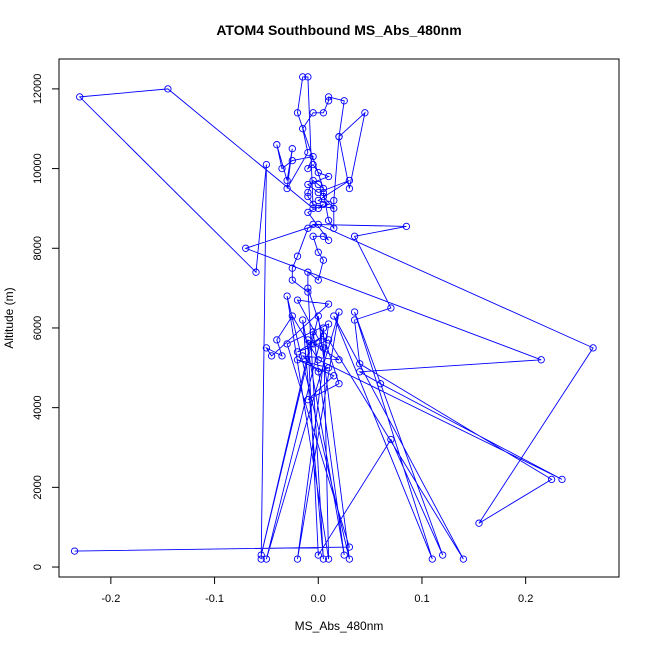 This screenshot has width=650, height=650. What do you see at coordinates (38, 407) in the screenshot?
I see `y-tick-label: 4000` at bounding box center [38, 407].